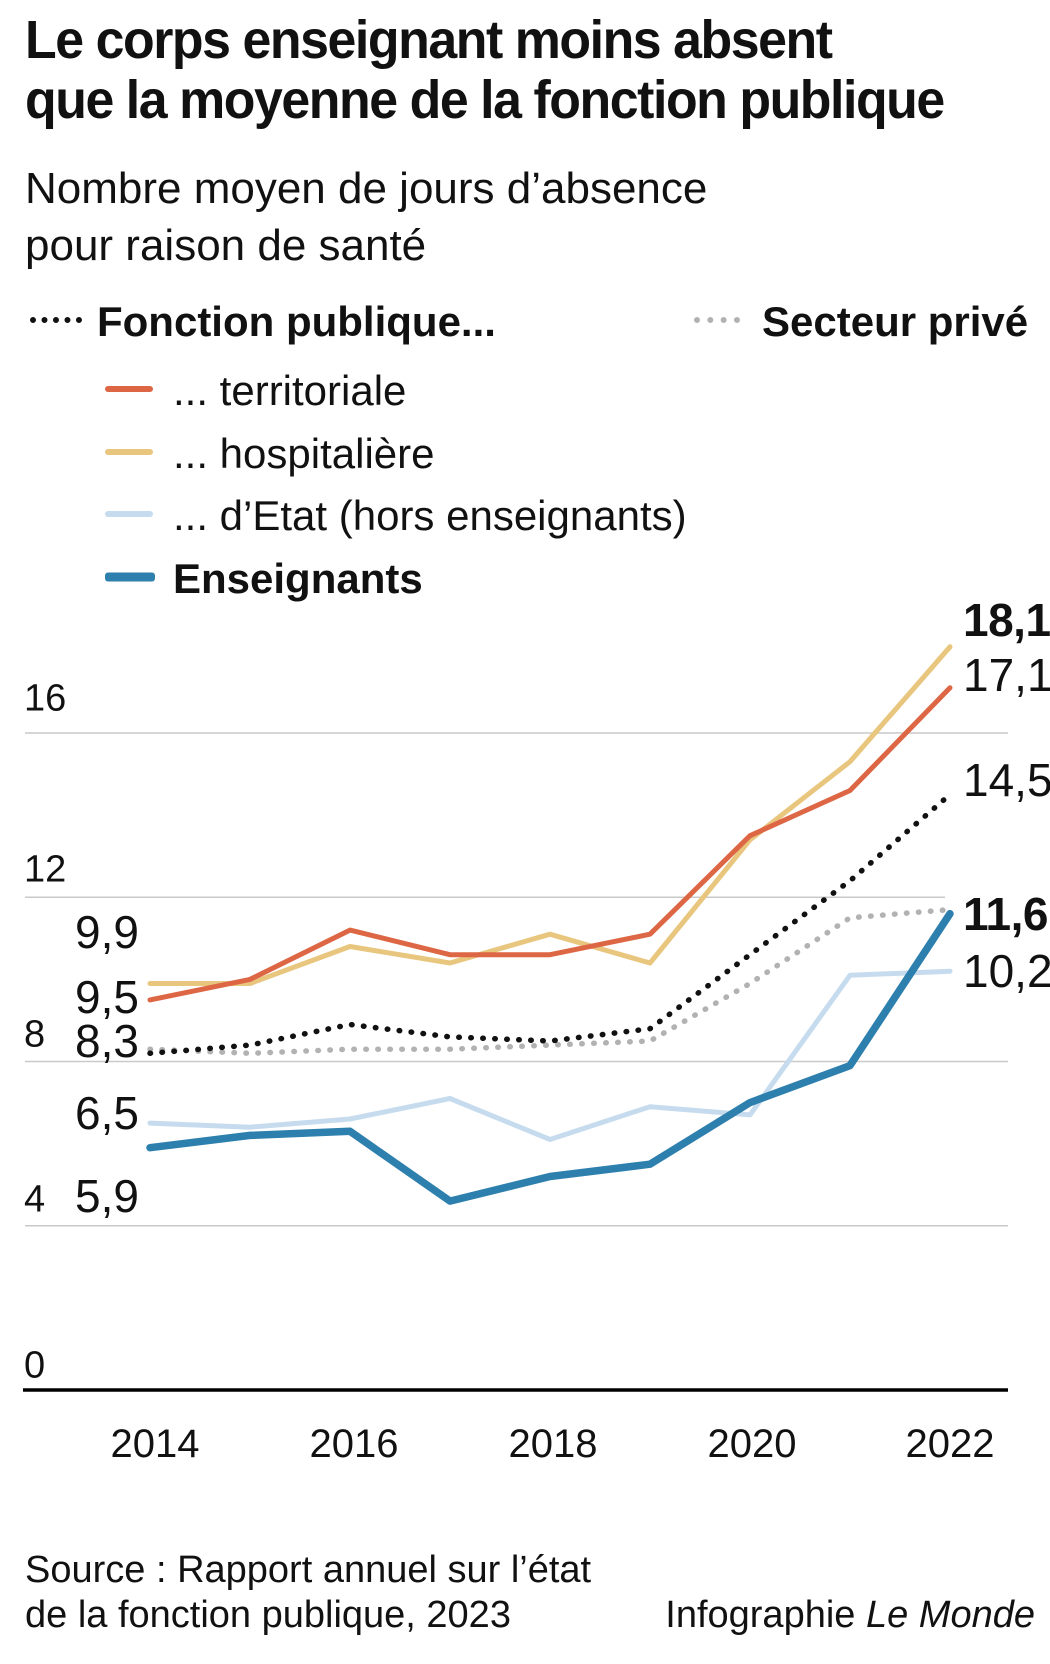 Image resolution: width=1050 pixels, height=1664 pixels. Describe the element at coordinates (107, 1196) in the screenshot. I see `start-label-enseignants: 5,9` at that location.